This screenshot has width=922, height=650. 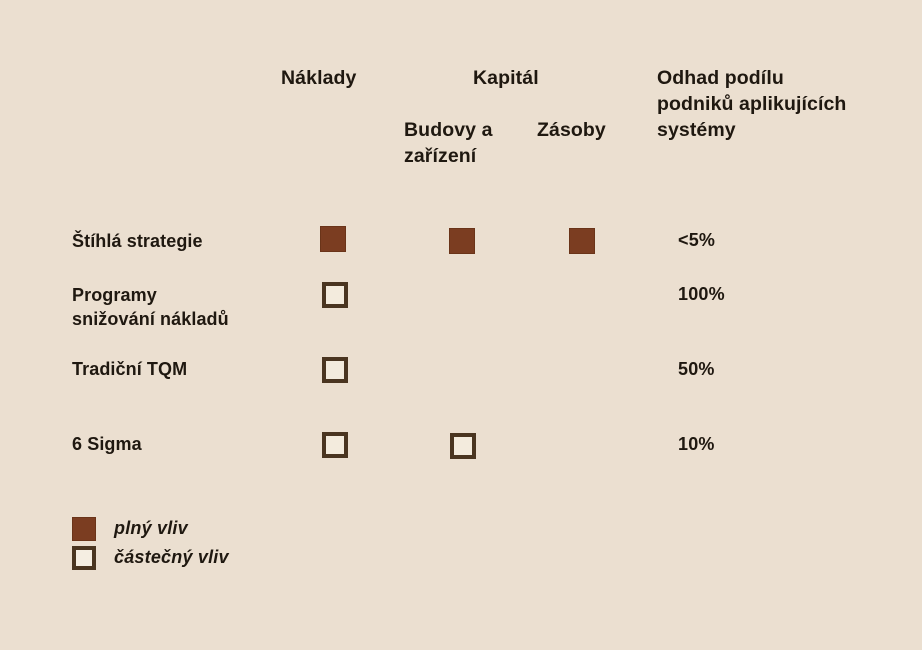 What do you see at coordinates (150, 307) in the screenshot?
I see `row-label-cost-reduction-programs: Programy snižování nákladů` at bounding box center [150, 307].